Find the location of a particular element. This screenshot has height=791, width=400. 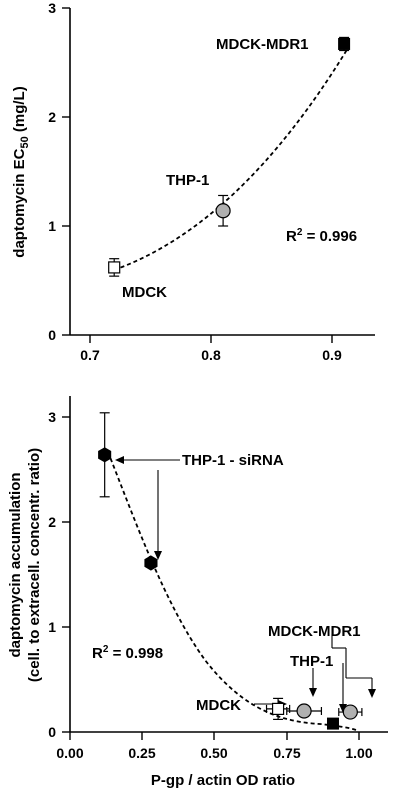

bottom-x-axis-title: P-gp / actin OD ratio is located at coordinates (223, 780).